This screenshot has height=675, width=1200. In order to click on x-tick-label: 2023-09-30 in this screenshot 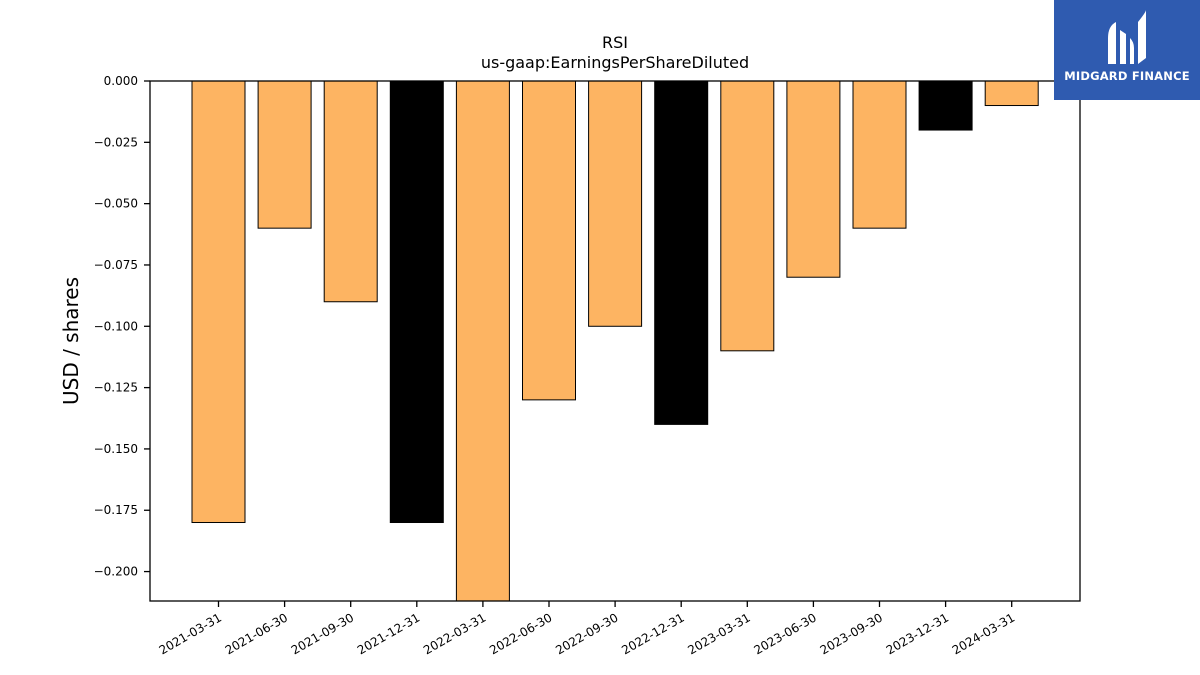, I will do `click(851, 633)`.